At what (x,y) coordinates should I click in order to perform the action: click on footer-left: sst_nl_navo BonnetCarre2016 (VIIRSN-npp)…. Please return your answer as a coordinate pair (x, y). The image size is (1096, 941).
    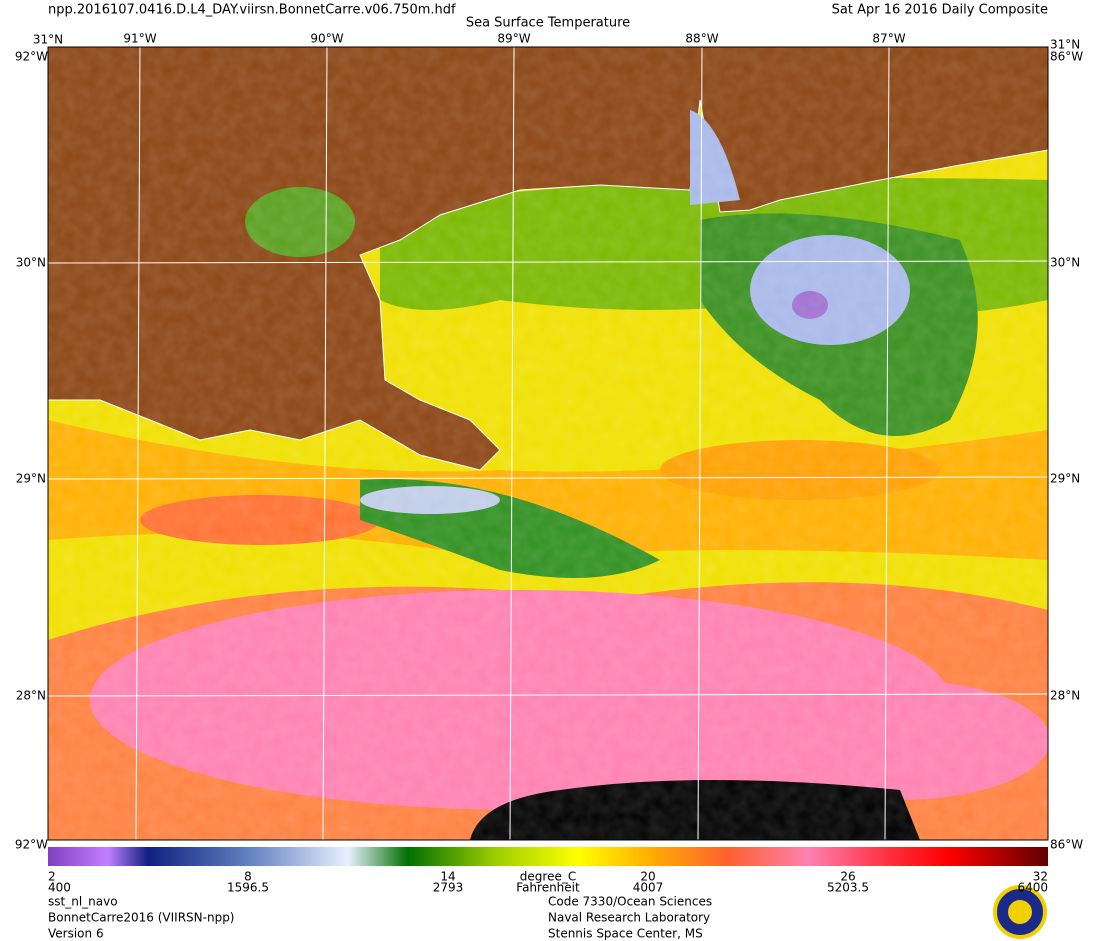
    Looking at the image, I should click on (141, 918).